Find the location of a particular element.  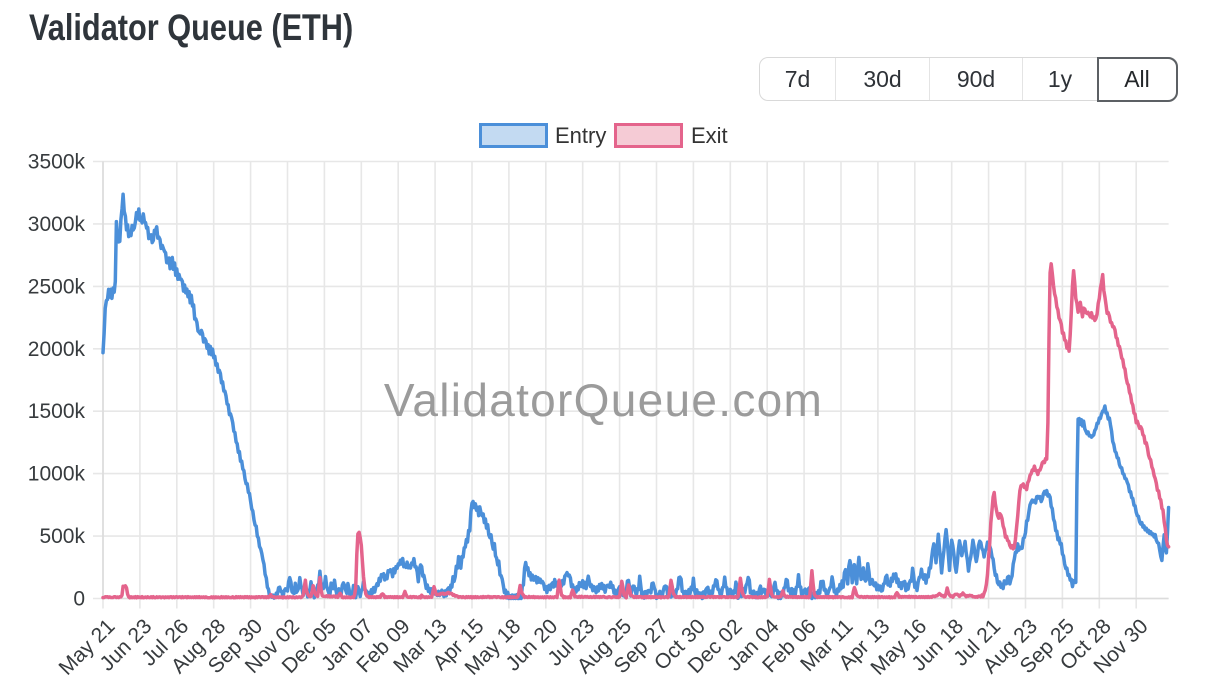

svg-text: 3000k is located at coordinates (57, 224).